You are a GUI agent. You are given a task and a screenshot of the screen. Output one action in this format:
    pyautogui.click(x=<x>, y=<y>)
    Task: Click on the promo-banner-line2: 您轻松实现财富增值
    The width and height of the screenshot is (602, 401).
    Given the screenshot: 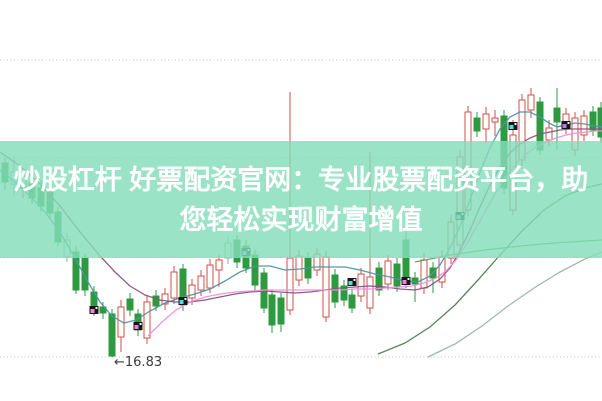 What is the action you would take?
    pyautogui.click(x=301, y=219)
    